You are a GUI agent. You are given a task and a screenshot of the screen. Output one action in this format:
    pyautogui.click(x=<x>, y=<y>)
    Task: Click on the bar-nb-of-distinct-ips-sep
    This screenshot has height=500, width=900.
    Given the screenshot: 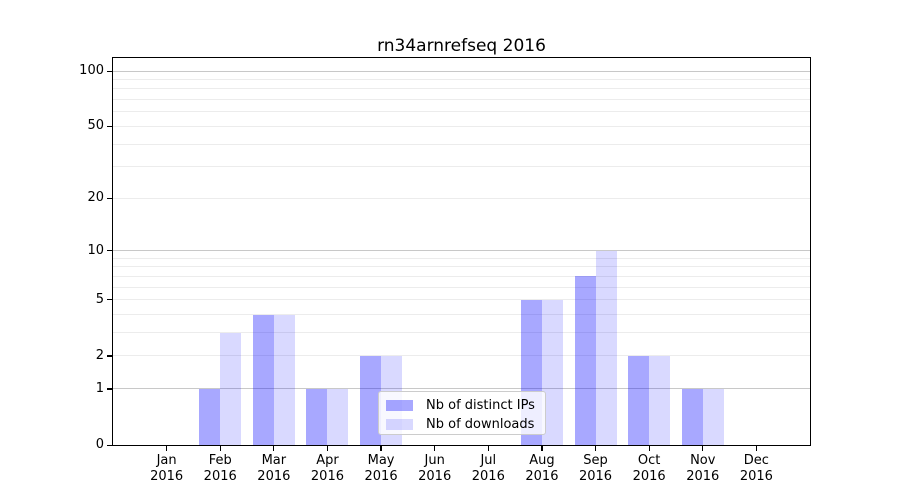 What is the action you would take?
    pyautogui.click(x=585, y=360)
    